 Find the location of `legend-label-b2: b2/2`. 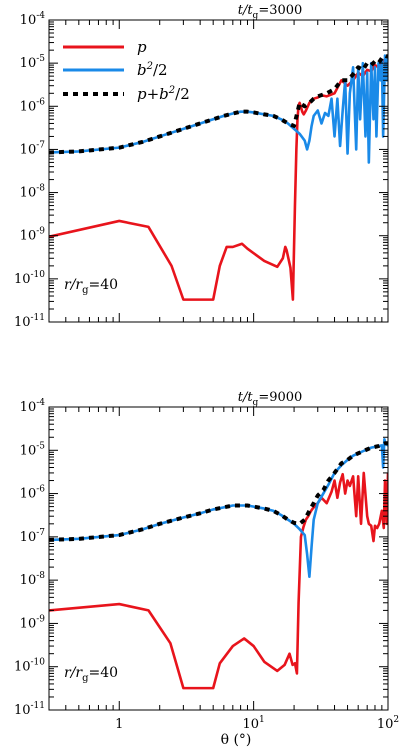

legend-label-b2: b2/2 is located at coordinates (152, 70).